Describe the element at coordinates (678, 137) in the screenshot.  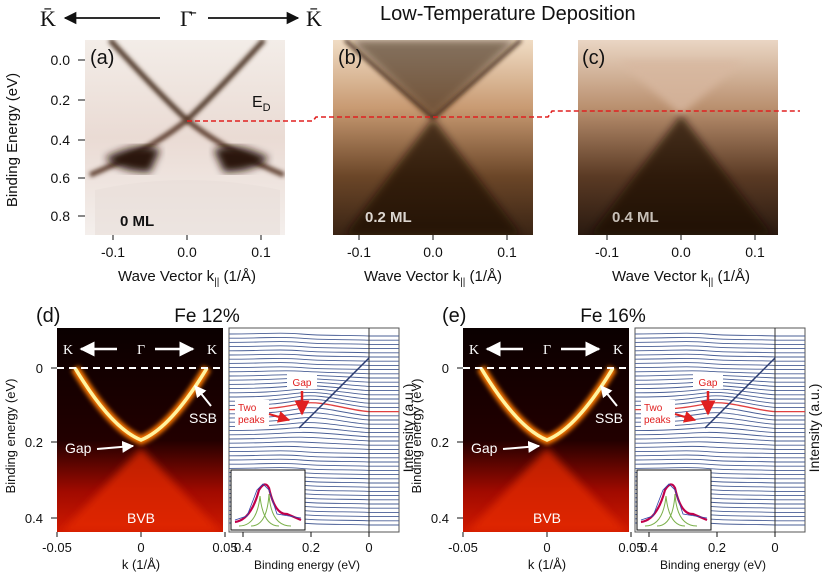
I see `panel-c: (c) 0.4 ML` at that location.